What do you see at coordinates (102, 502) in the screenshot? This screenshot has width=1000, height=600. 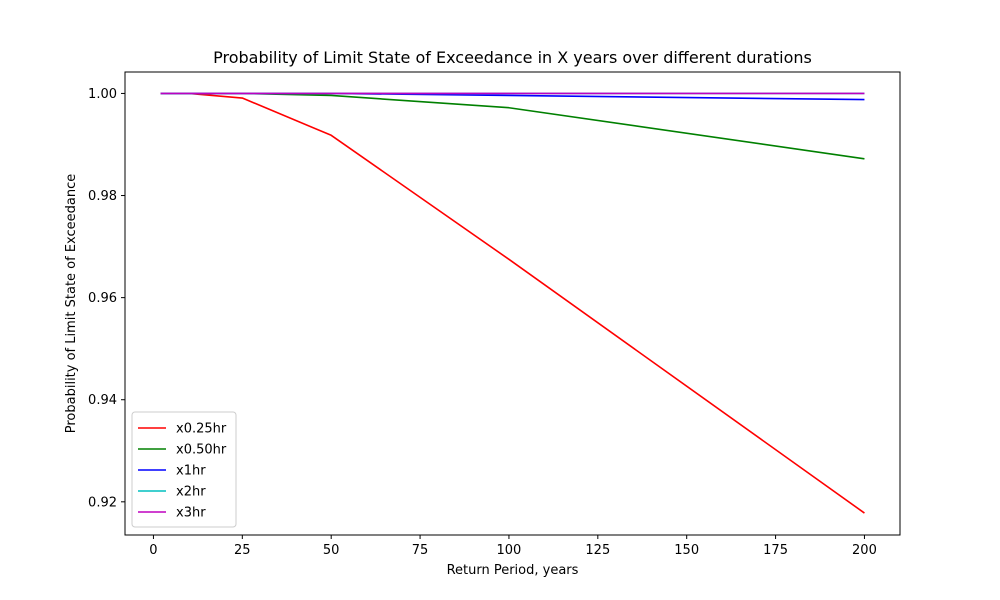 I see `y-tick-label: 0.92` at bounding box center [102, 502].